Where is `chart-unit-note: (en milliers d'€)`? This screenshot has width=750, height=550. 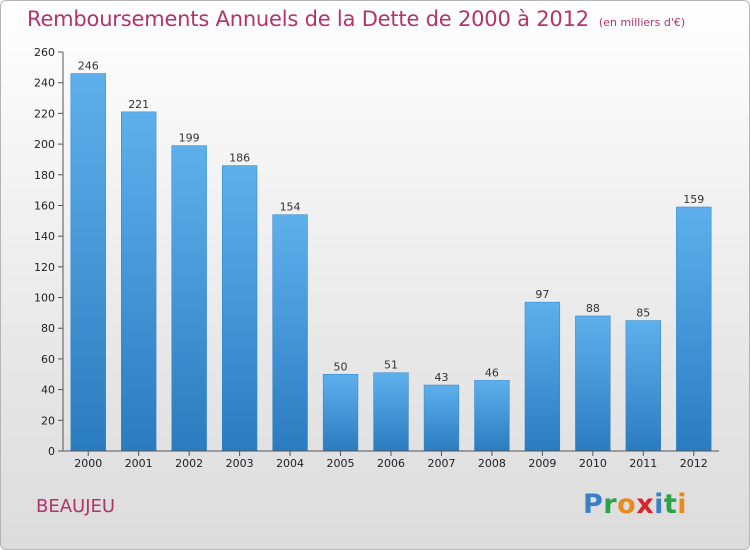 chart-unit-note: (en milliers d'€) is located at coordinates (642, 22).